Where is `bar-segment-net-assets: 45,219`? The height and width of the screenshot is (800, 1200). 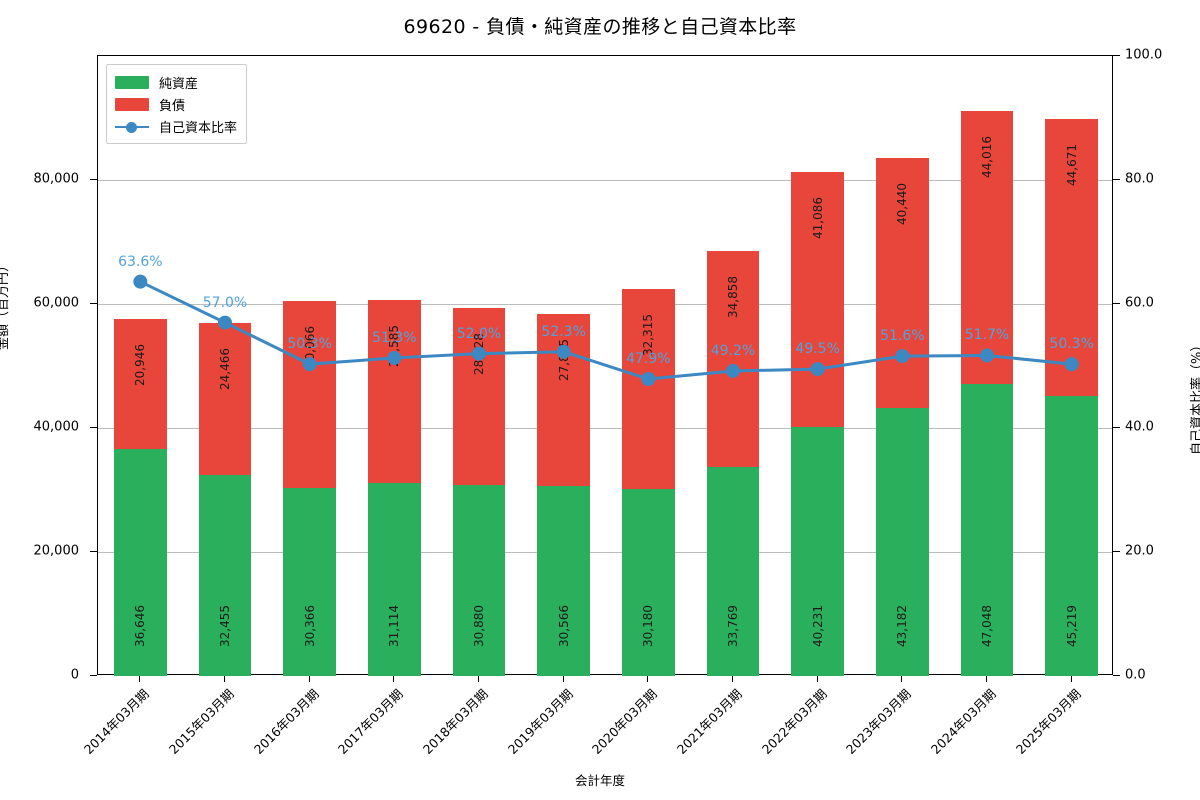 bar-segment-net-assets: 45,219 is located at coordinates (1071, 535).